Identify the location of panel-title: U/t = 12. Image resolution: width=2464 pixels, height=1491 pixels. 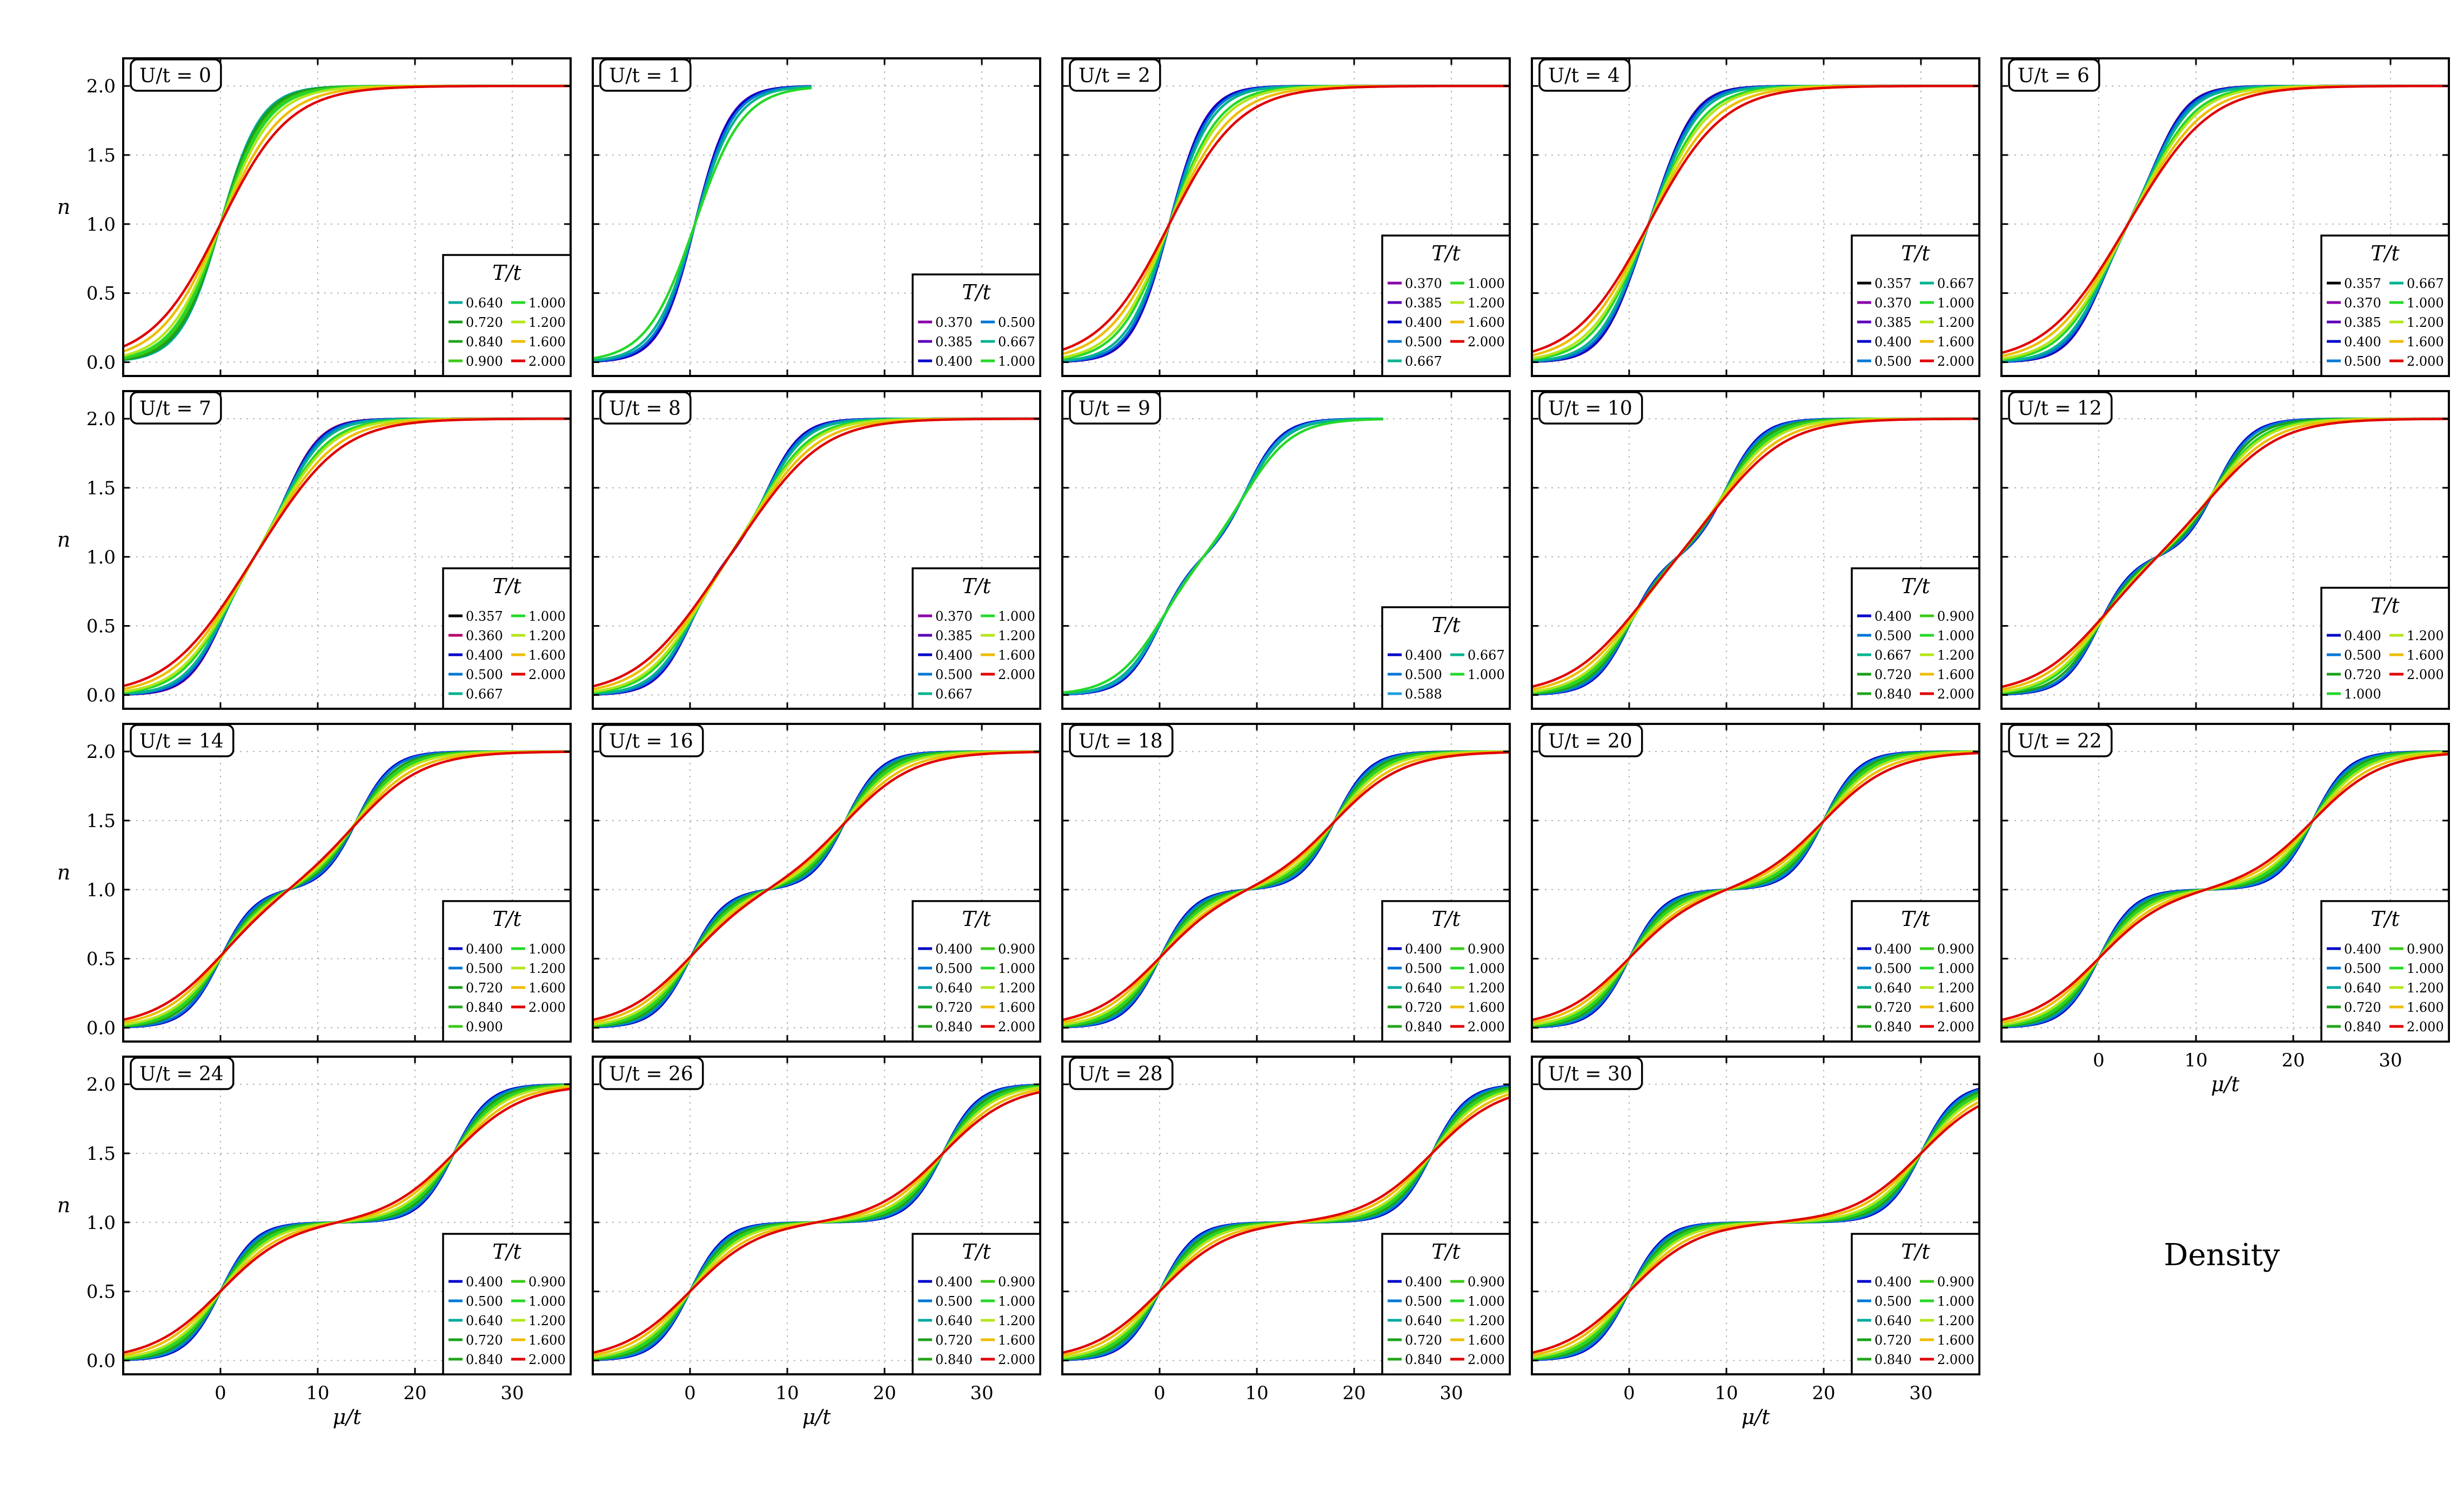
(2060, 409).